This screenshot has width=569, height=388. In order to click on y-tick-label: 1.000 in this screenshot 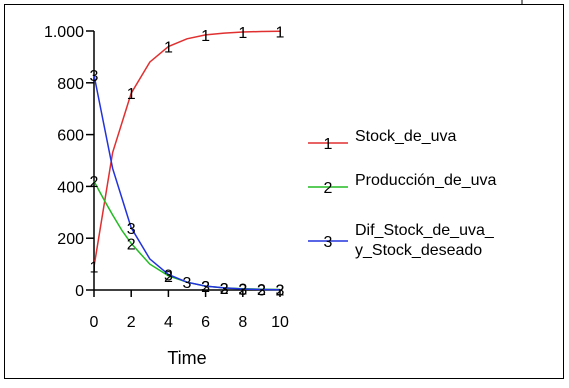, I will do `click(64, 32)`.